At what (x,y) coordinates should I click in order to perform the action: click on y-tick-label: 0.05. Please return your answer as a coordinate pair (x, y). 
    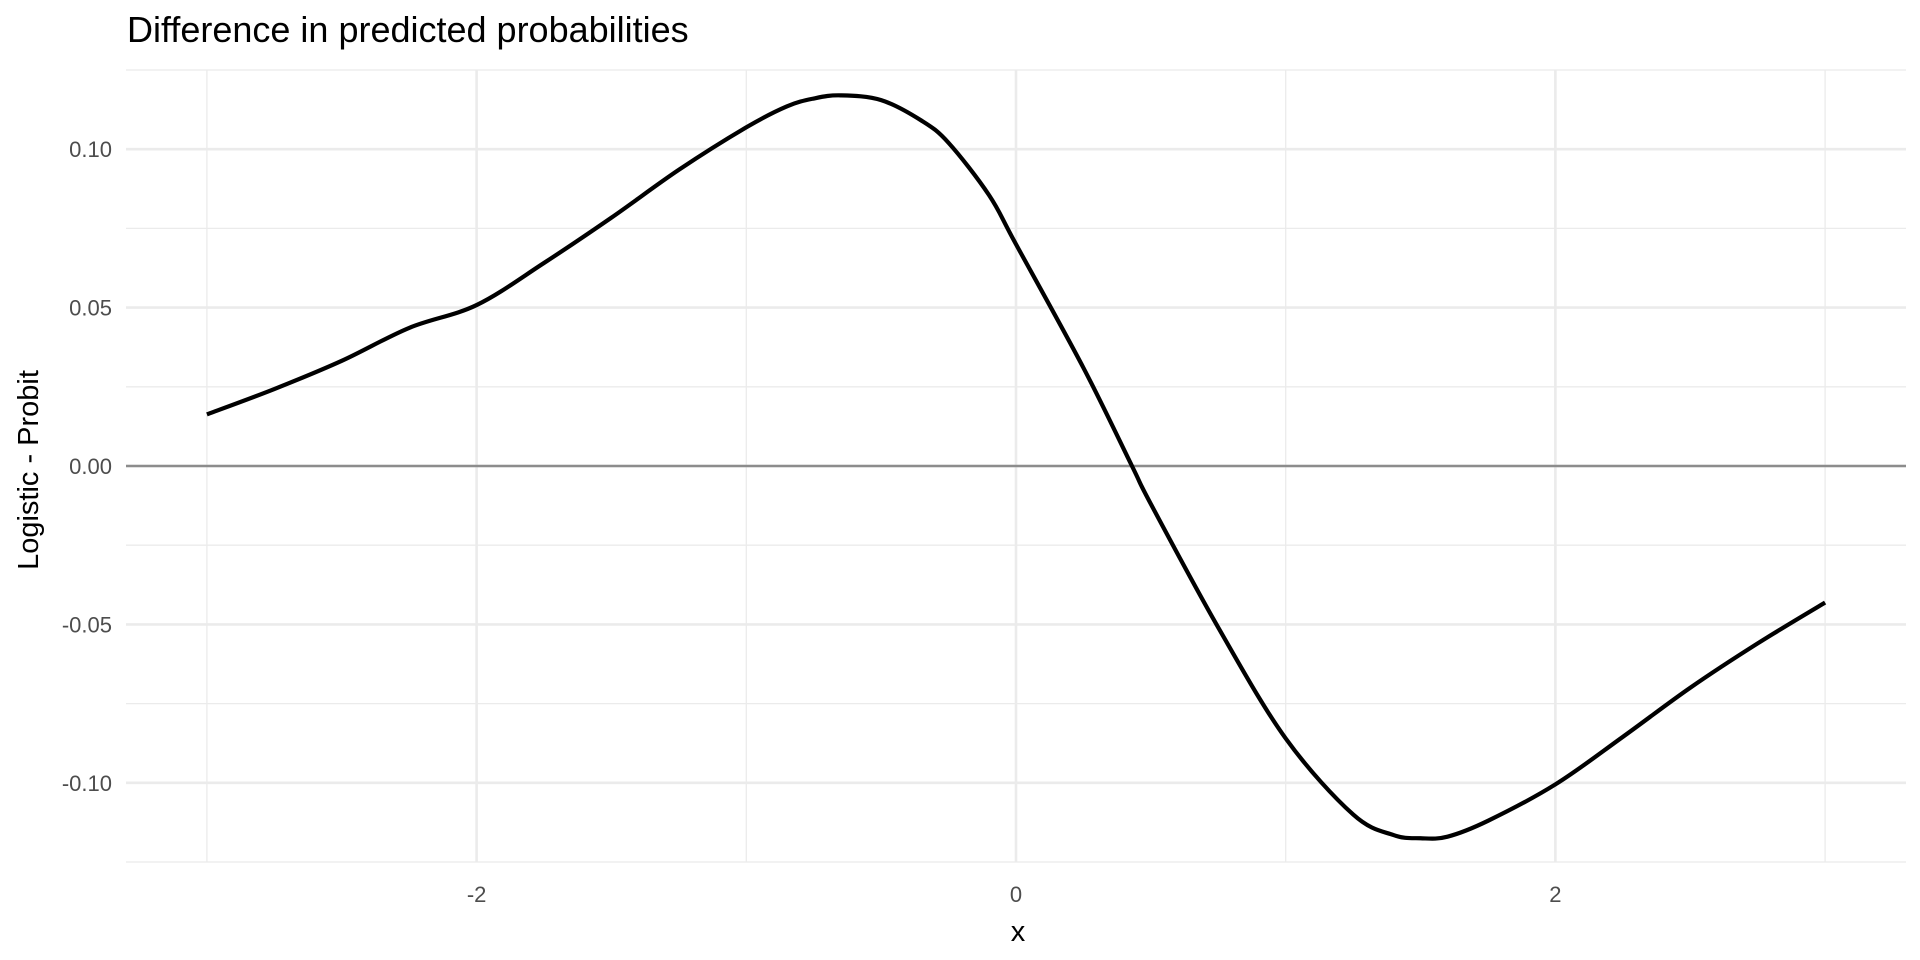
    Looking at the image, I should click on (90, 308).